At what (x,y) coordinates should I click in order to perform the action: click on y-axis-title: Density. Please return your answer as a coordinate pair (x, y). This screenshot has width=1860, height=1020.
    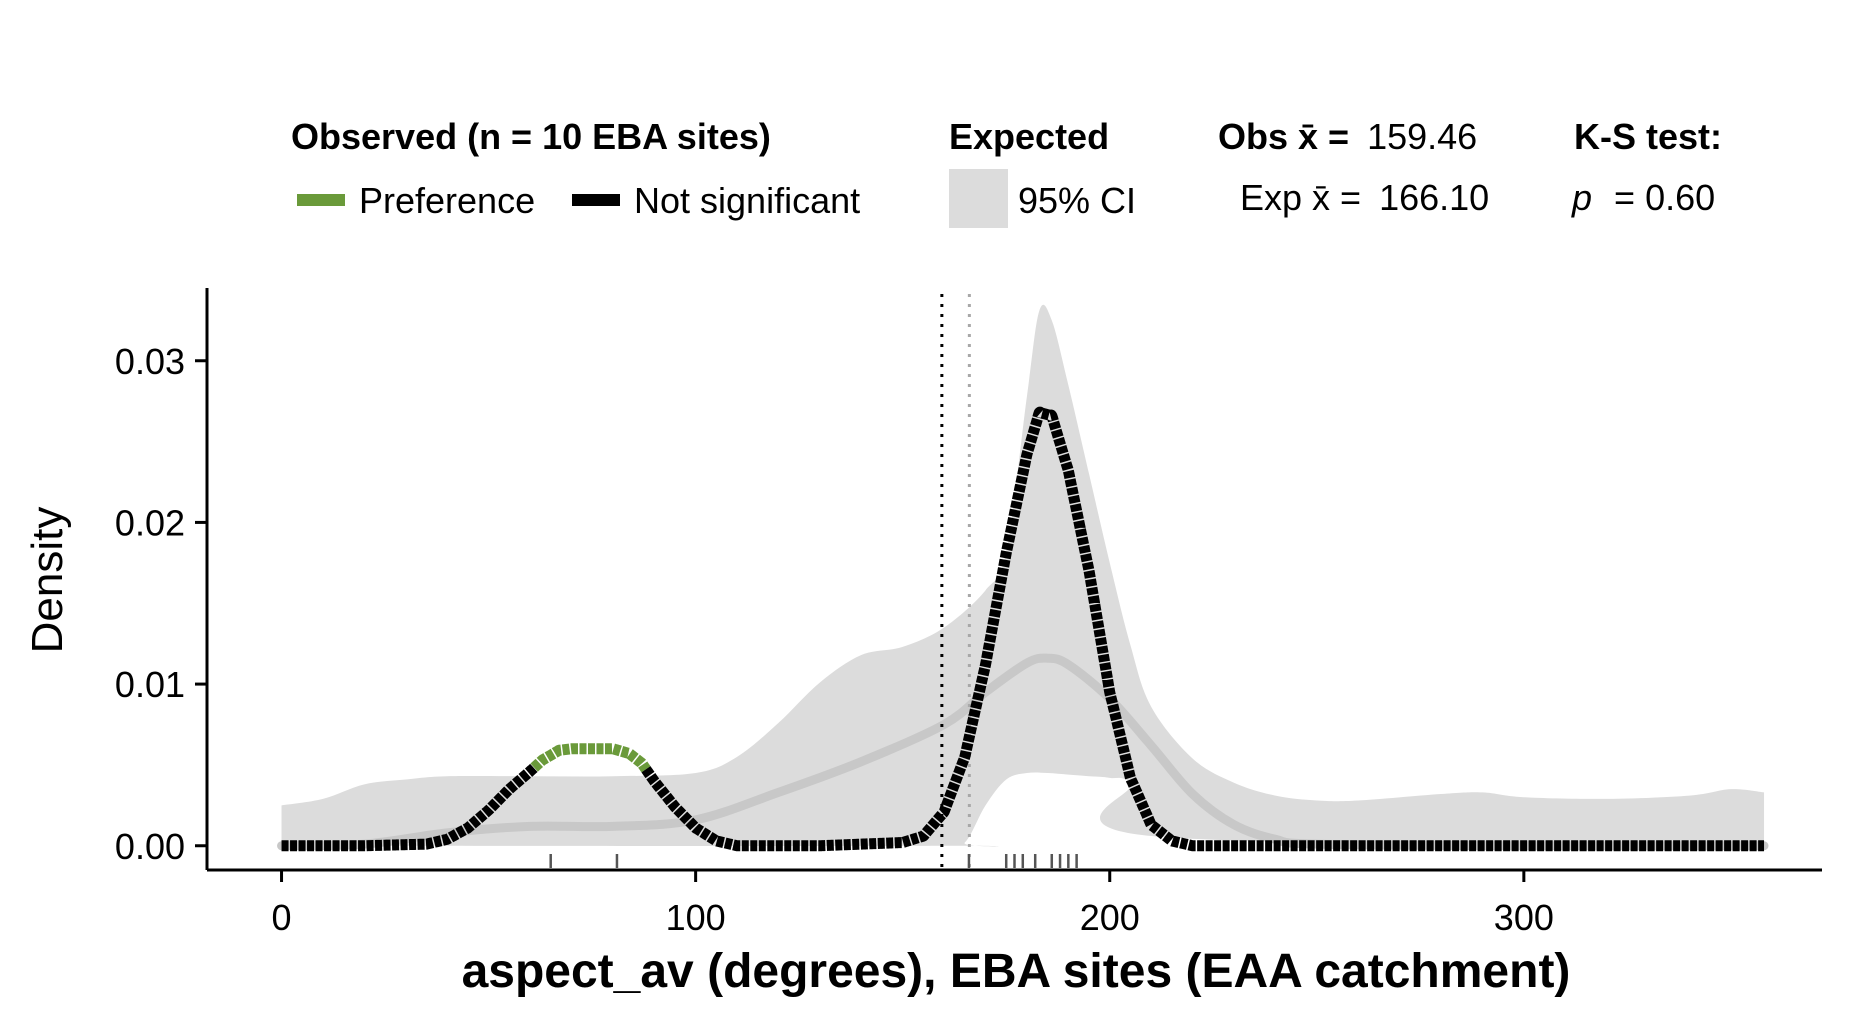
    Looking at the image, I should click on (47, 580).